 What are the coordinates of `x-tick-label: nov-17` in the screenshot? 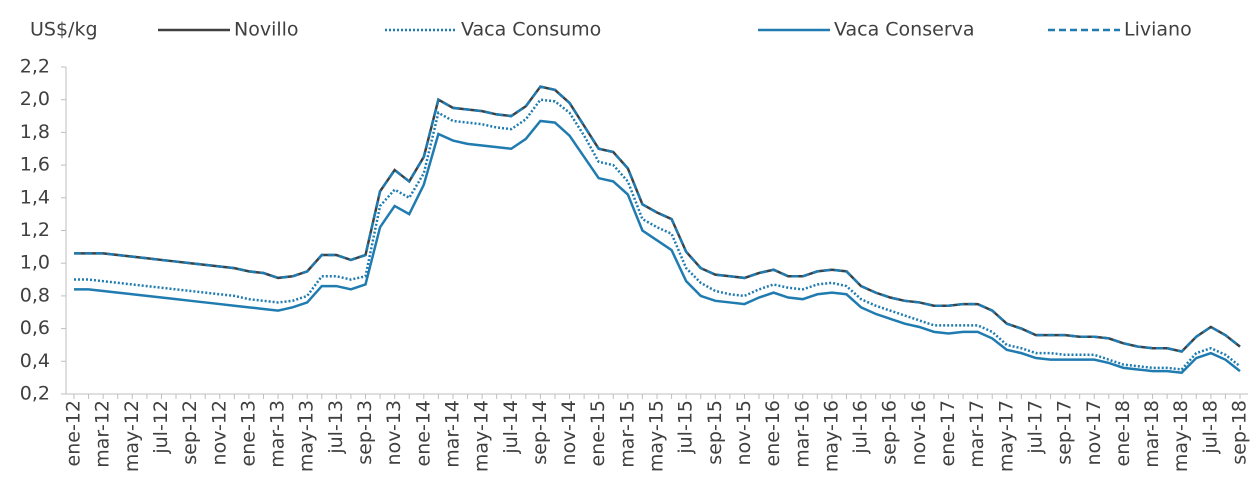 It's located at (1094, 432).